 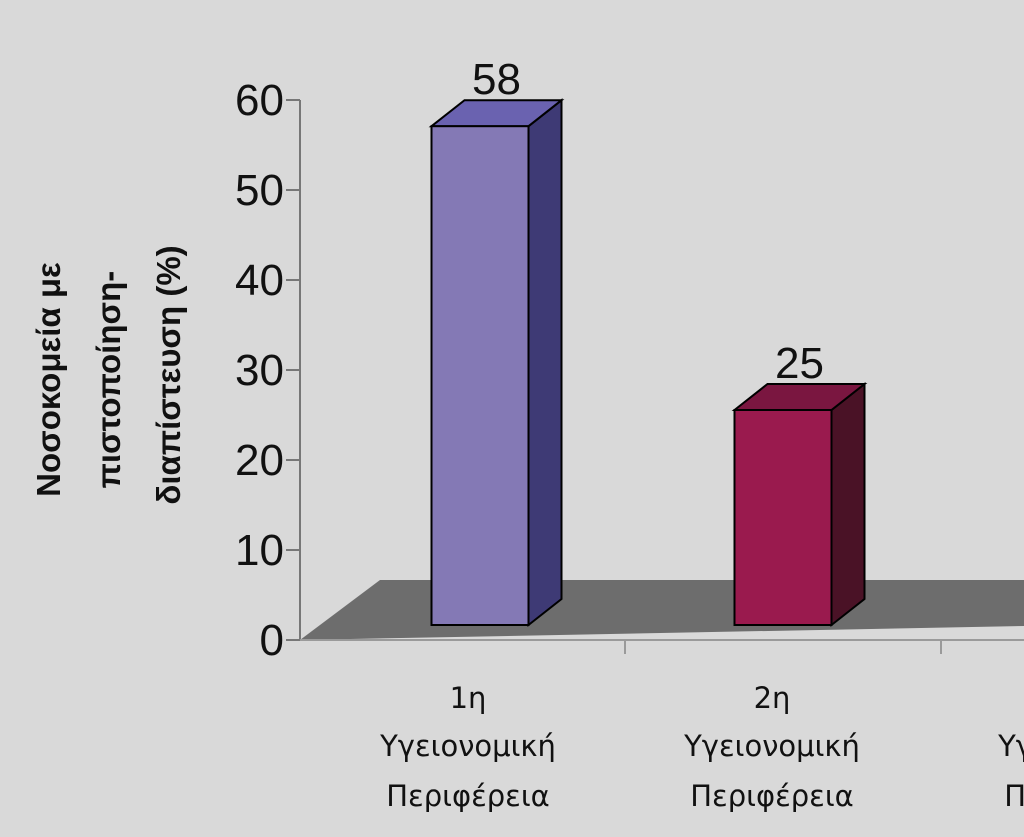 I want to click on category-label-1: 1η Υγειονομική Περιφέρεια, so click(x=467, y=747).